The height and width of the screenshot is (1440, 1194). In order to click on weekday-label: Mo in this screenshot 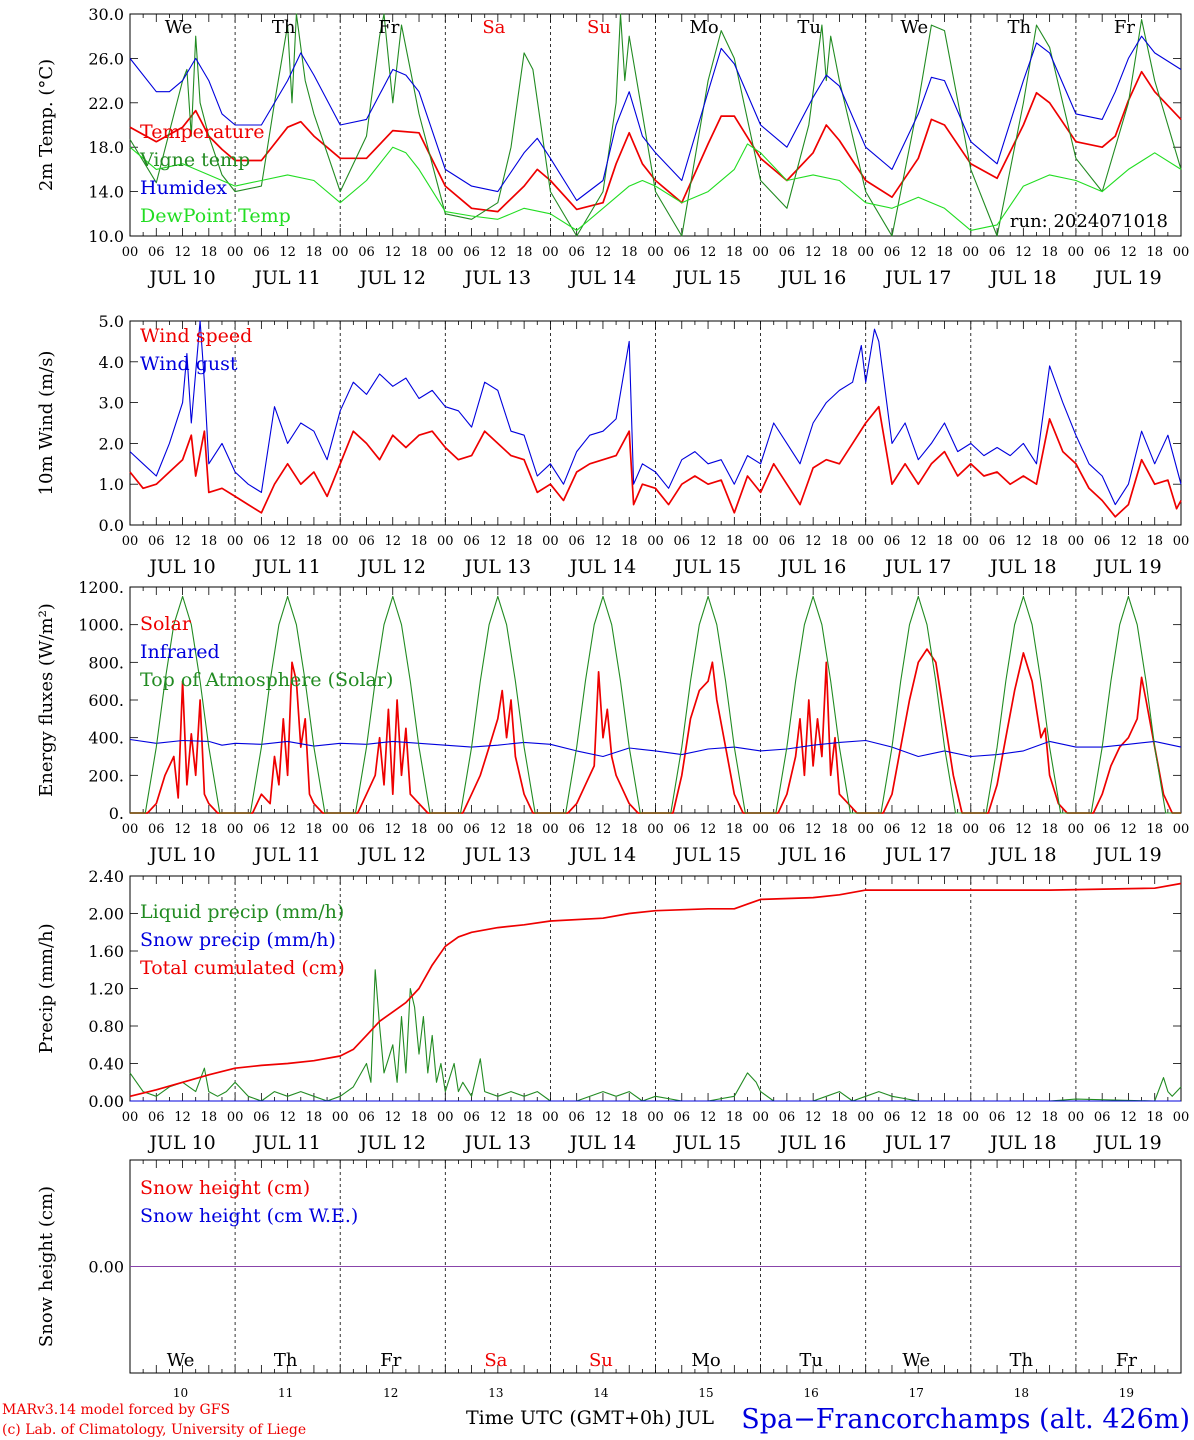, I will do `click(705, 1360)`.